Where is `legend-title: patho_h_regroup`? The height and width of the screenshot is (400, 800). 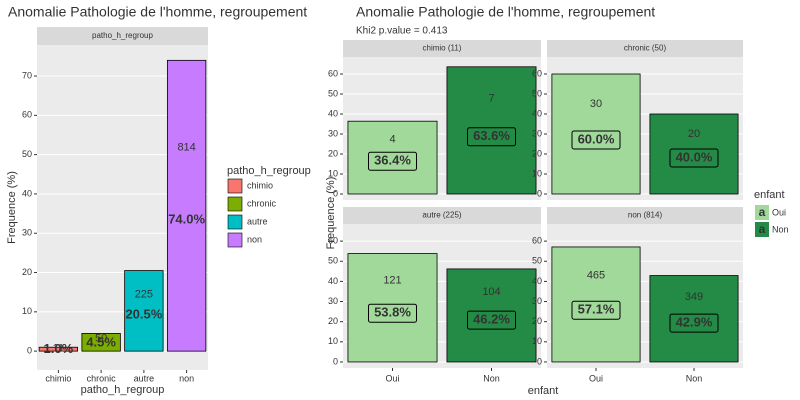 legend-title: patho_h_regroup is located at coordinates (269, 171).